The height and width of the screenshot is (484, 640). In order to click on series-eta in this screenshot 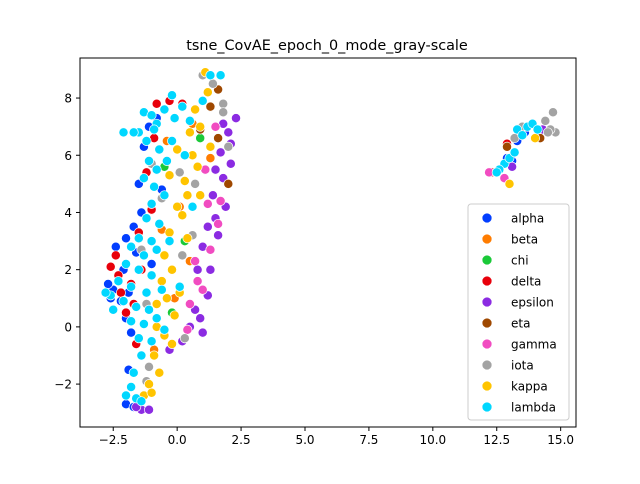, I will do `click(370, 136)`.